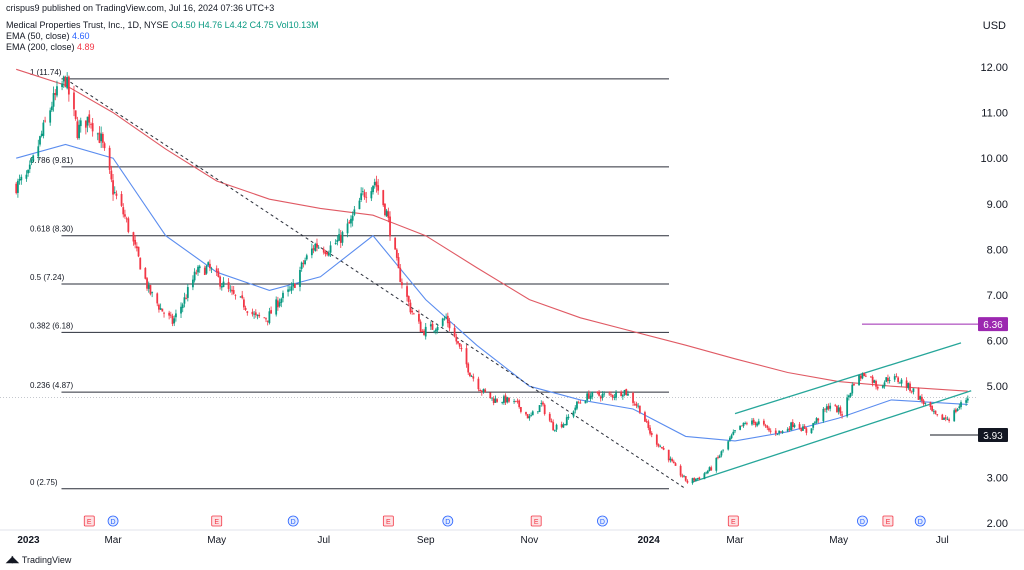 This screenshot has width=1024, height=570. What do you see at coordinates (838, 540) in the screenshot?
I see `x-tick-label: May` at bounding box center [838, 540].